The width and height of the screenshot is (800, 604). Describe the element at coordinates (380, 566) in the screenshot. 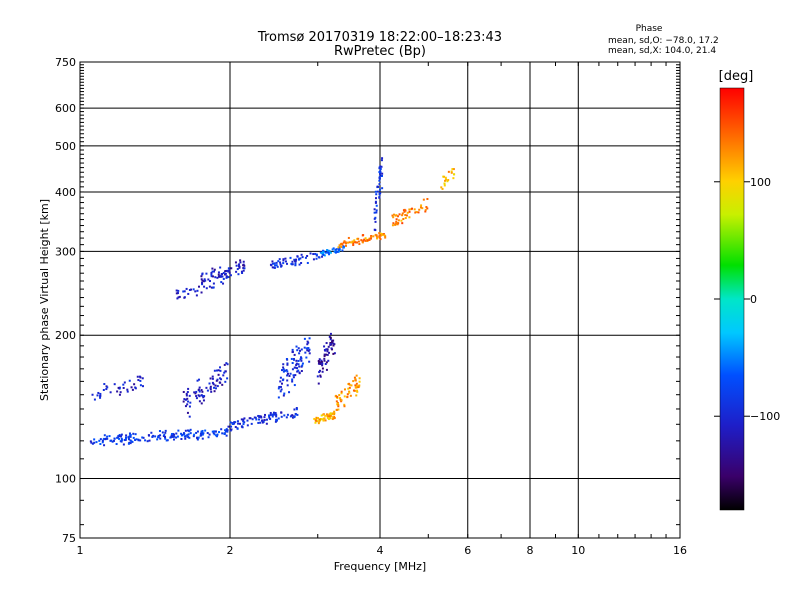

I see `x-axis-label: Frequency [MHz]` at that location.